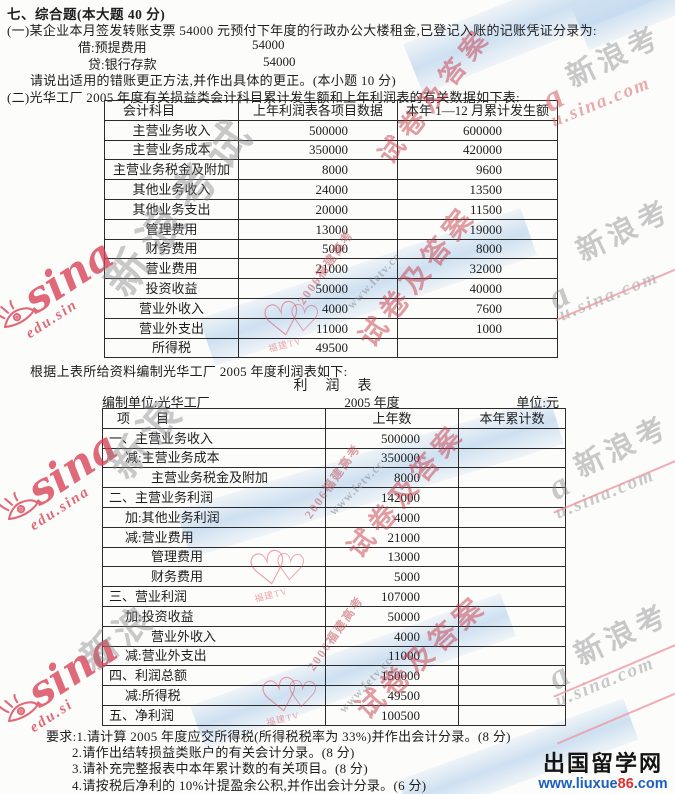 This screenshot has height=794, width=675. Describe the element at coordinates (392, 676) in the screenshot. I see `prev-amount-cell: 150000` at that location.